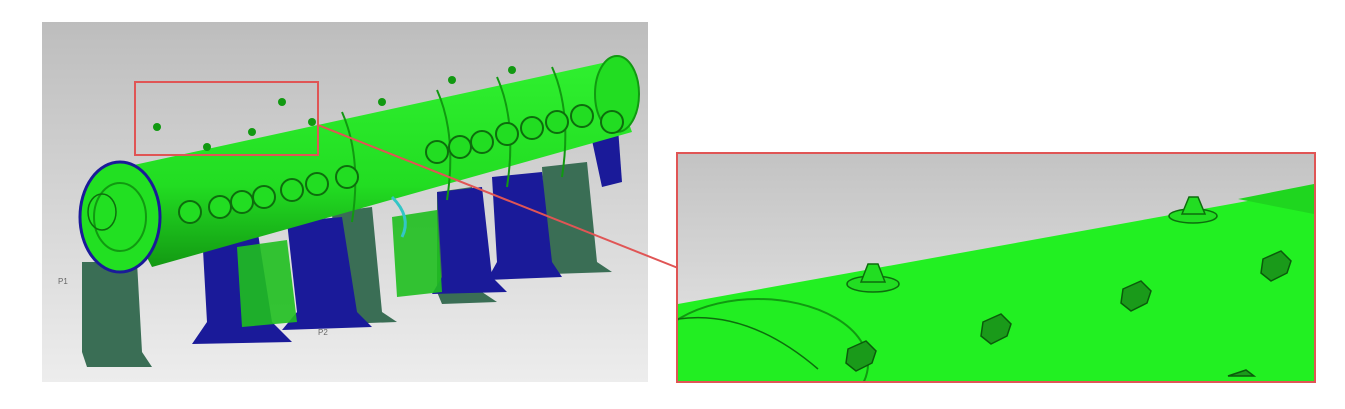  Describe the element at coordinates (401, 164) in the screenshot. I see `nozzles` at that location.